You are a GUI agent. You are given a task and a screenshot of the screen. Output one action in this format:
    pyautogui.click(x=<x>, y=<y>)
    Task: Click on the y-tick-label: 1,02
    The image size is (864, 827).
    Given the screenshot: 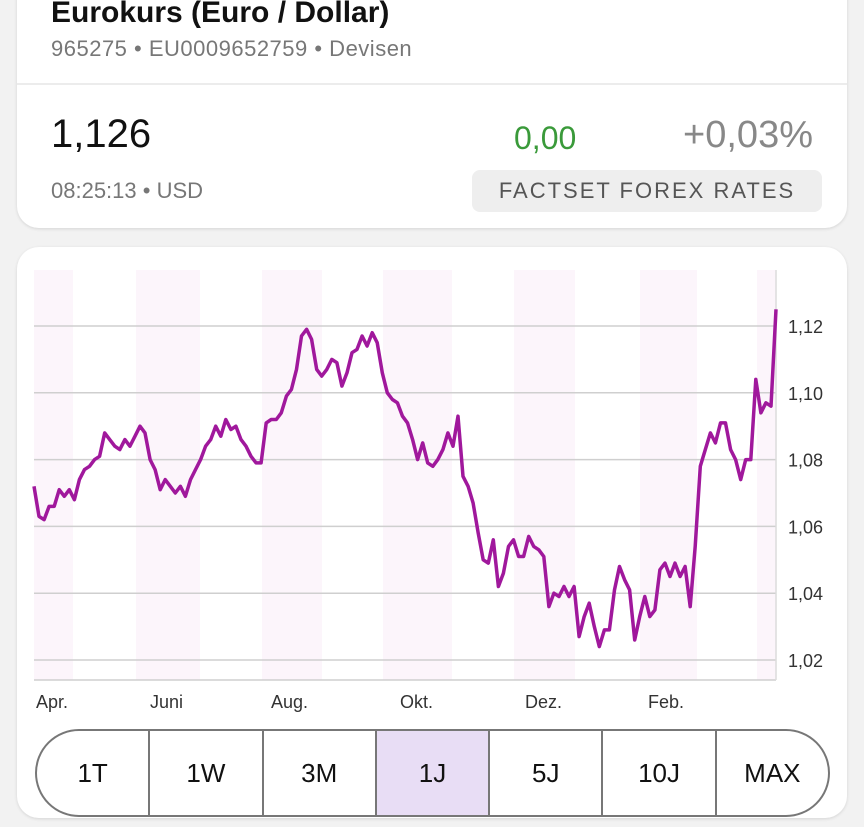 What is the action you would take?
    pyautogui.click(x=805, y=661)
    